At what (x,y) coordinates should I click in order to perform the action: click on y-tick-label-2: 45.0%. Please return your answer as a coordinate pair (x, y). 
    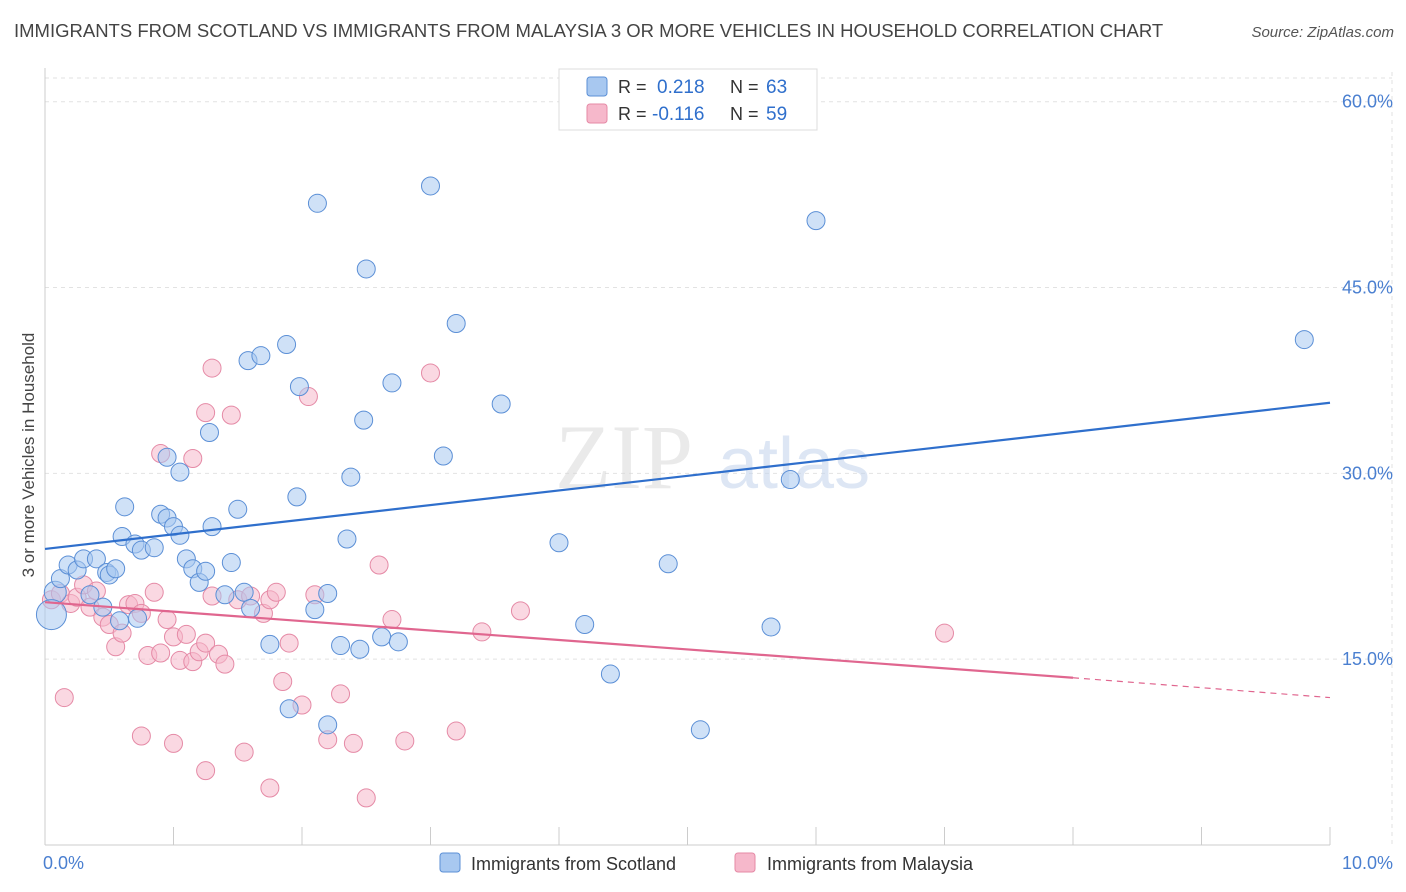
    Looking at the image, I should click on (1367, 288).